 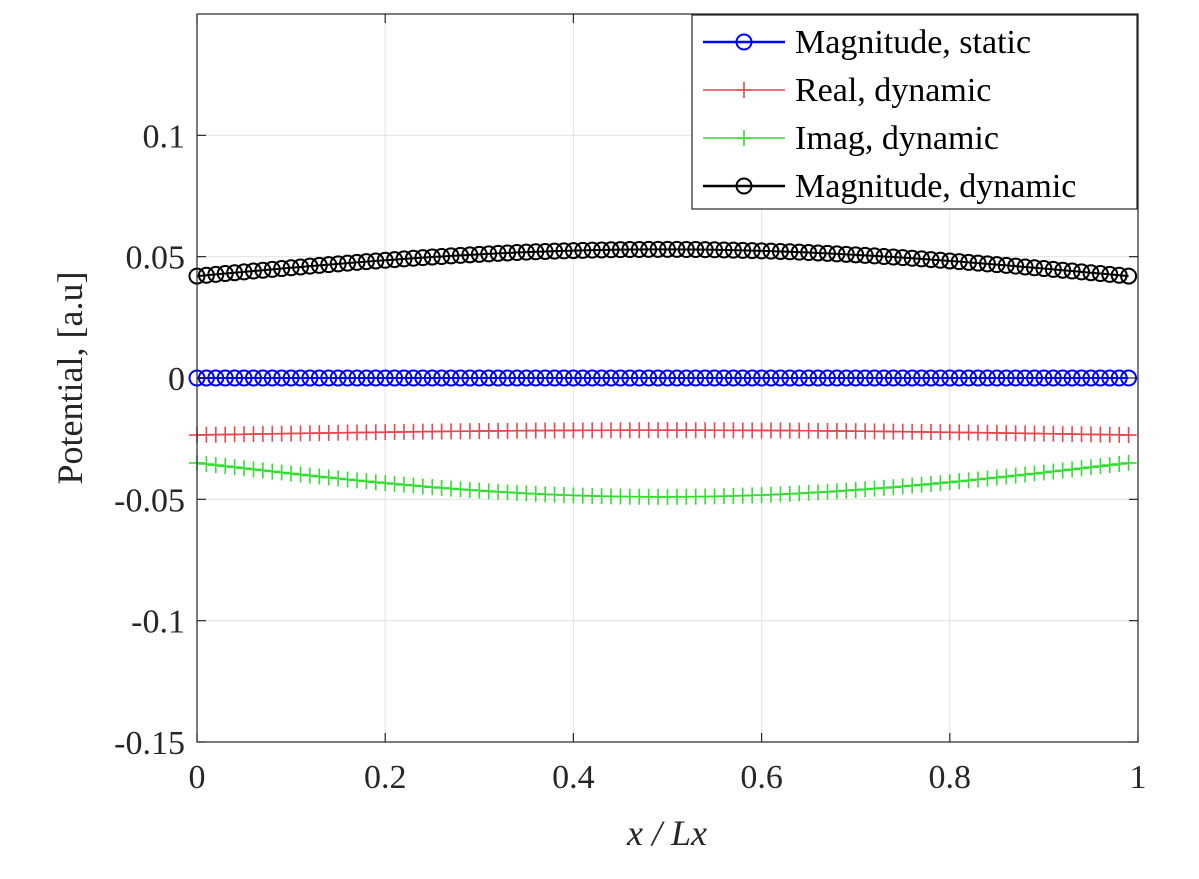 I want to click on y-tick-label: -0.1, so click(x=158, y=622).